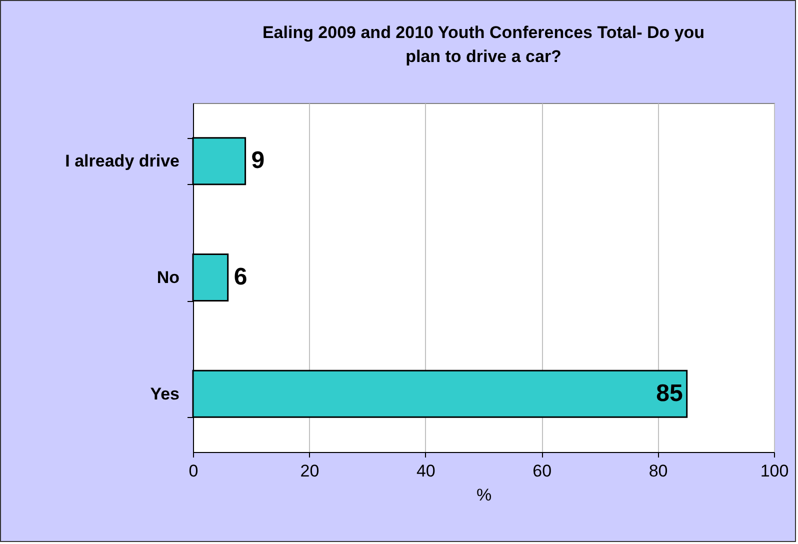 The image size is (798, 544). What do you see at coordinates (193, 471) in the screenshot?
I see `x-tick-label: 0` at bounding box center [193, 471].